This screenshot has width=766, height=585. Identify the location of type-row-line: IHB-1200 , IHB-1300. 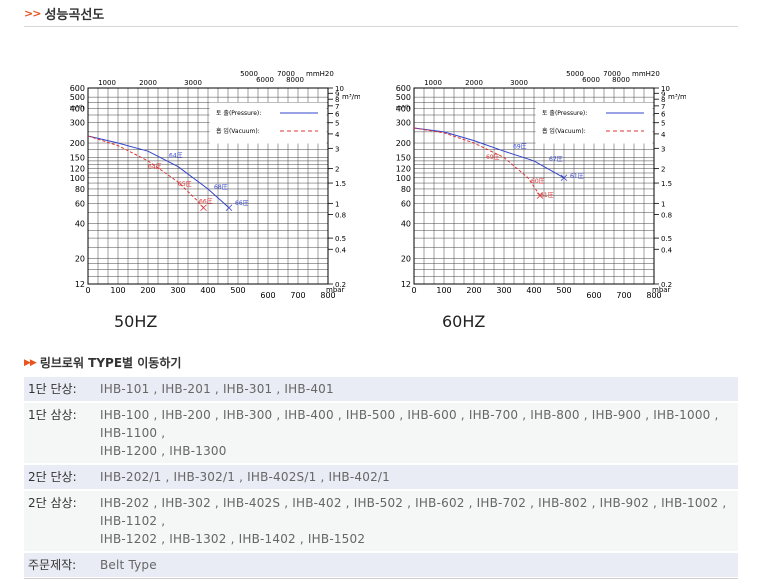
(163, 451).